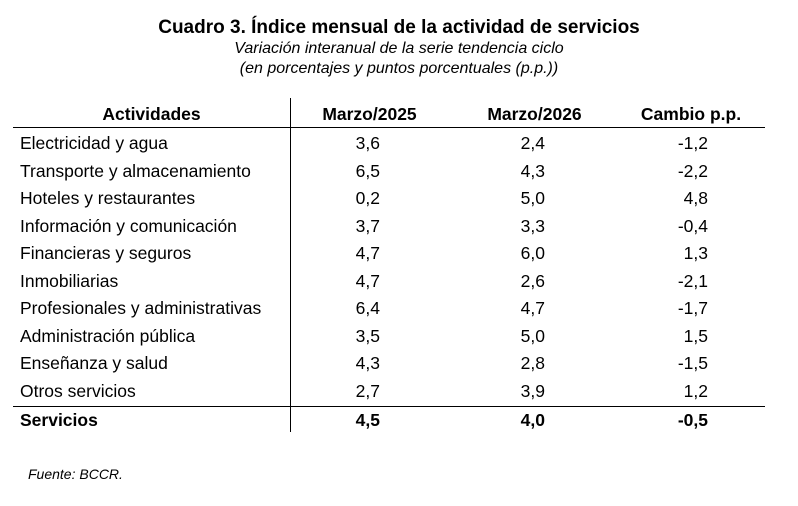 The width and height of the screenshot is (798, 506). I want to click on row-activity-label: Profesionales y administrativas, so click(141, 308).